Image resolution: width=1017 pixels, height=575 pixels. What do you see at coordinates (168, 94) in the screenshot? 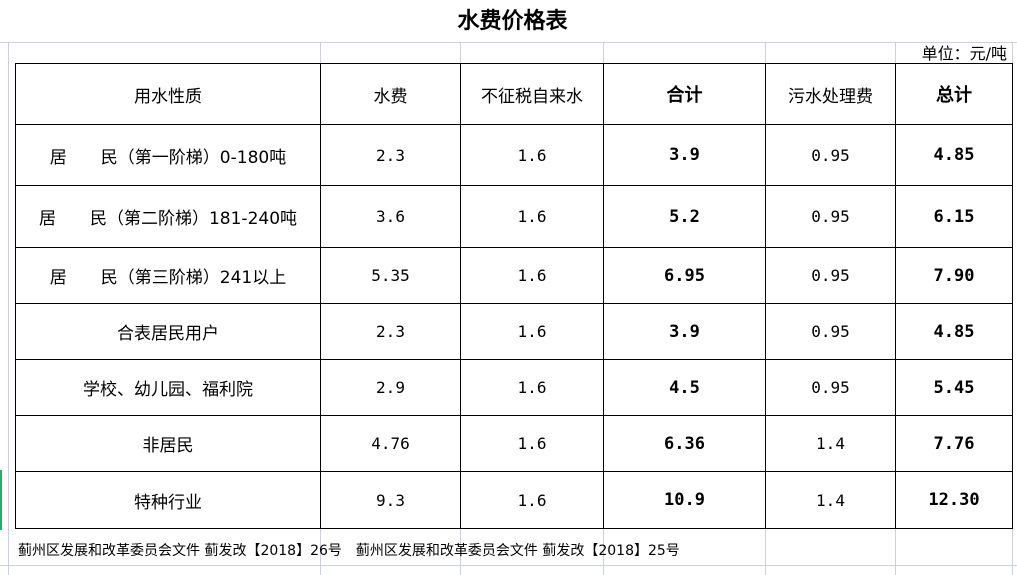
I see `header-cell: 用水性质` at bounding box center [168, 94].